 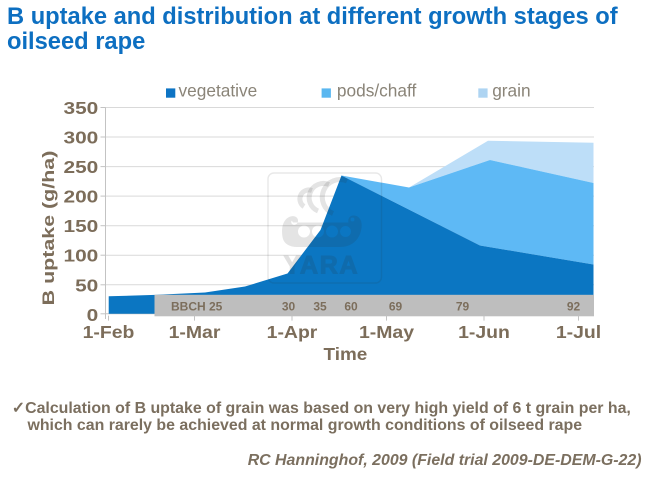 I want to click on svg-text: 0, so click(x=93, y=315).